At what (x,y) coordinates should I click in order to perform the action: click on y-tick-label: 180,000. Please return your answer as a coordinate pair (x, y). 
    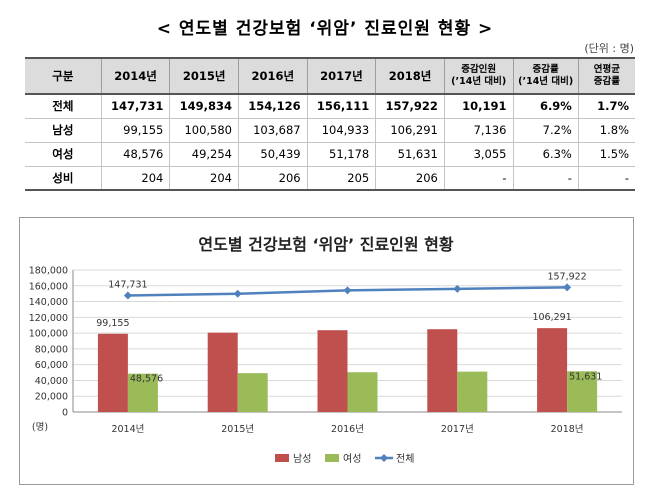
    Looking at the image, I should click on (48, 271).